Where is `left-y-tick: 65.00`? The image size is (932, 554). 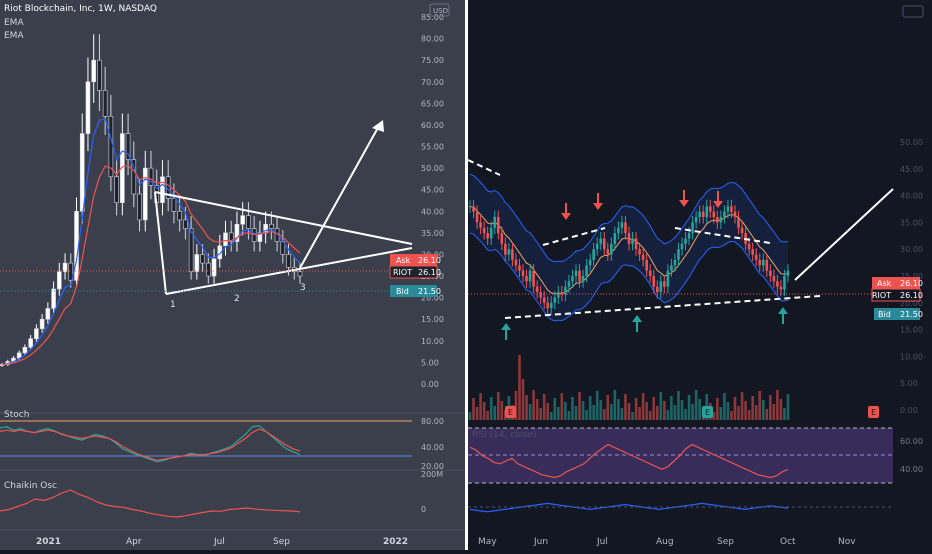 left-y-tick: 65.00 is located at coordinates (432, 103).